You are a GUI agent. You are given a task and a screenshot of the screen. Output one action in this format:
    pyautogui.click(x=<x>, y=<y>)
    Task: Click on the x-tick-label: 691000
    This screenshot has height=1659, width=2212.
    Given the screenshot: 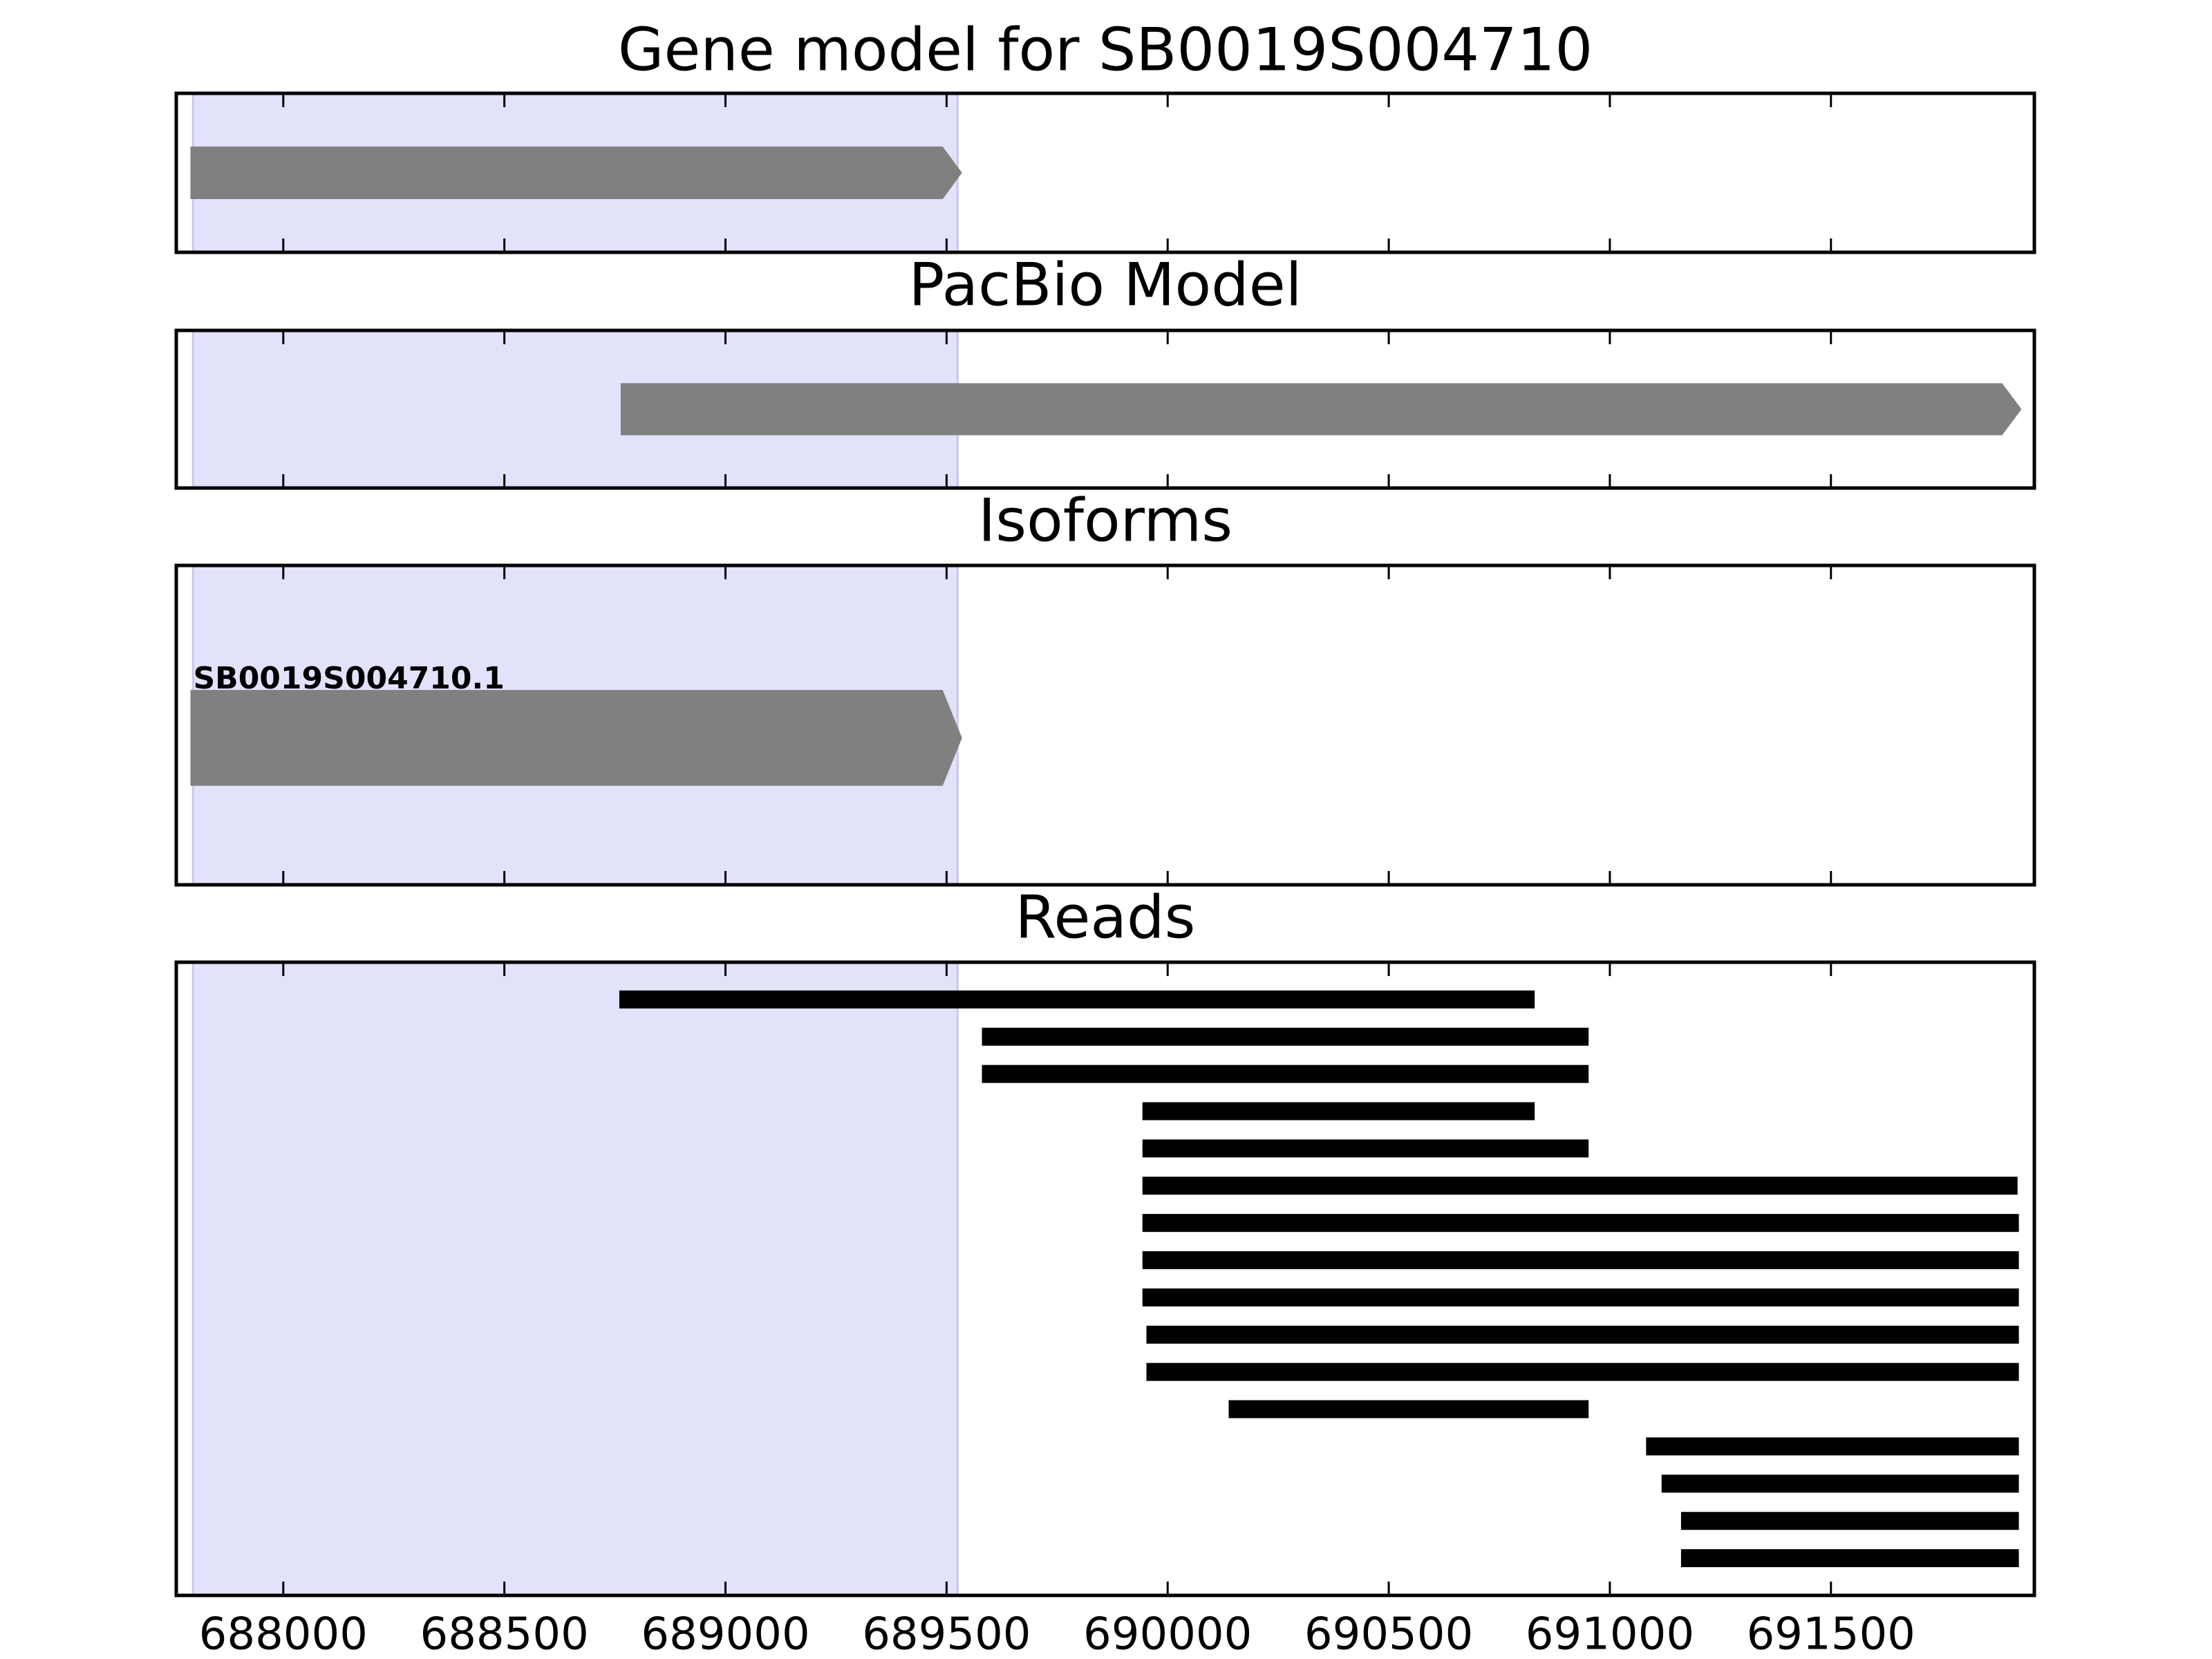 What is the action you would take?
    pyautogui.click(x=1610, y=1634)
    